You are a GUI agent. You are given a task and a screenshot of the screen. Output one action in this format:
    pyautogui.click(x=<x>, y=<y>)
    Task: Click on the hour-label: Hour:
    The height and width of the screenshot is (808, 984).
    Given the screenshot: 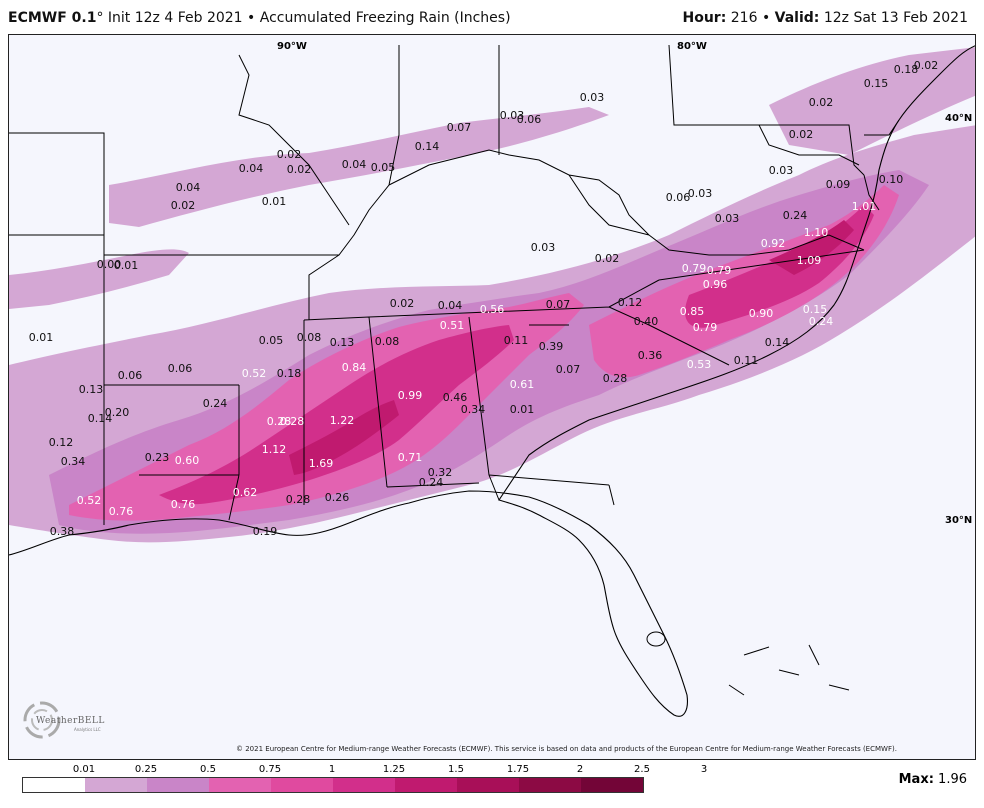 What is the action you would take?
    pyautogui.click(x=704, y=18)
    